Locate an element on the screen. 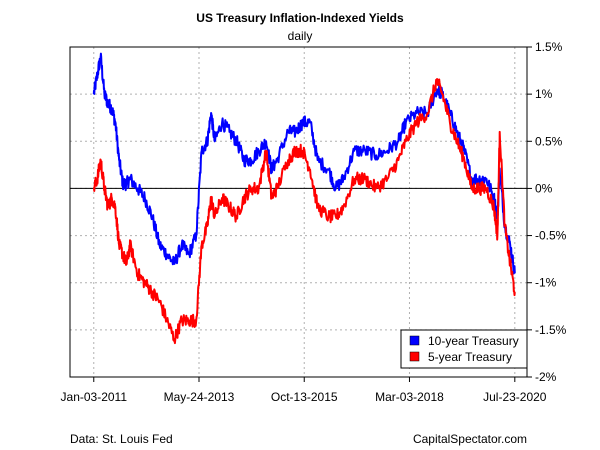 The image size is (600, 450). x-tick-label: Mar-03-2018 is located at coordinates (409, 397).